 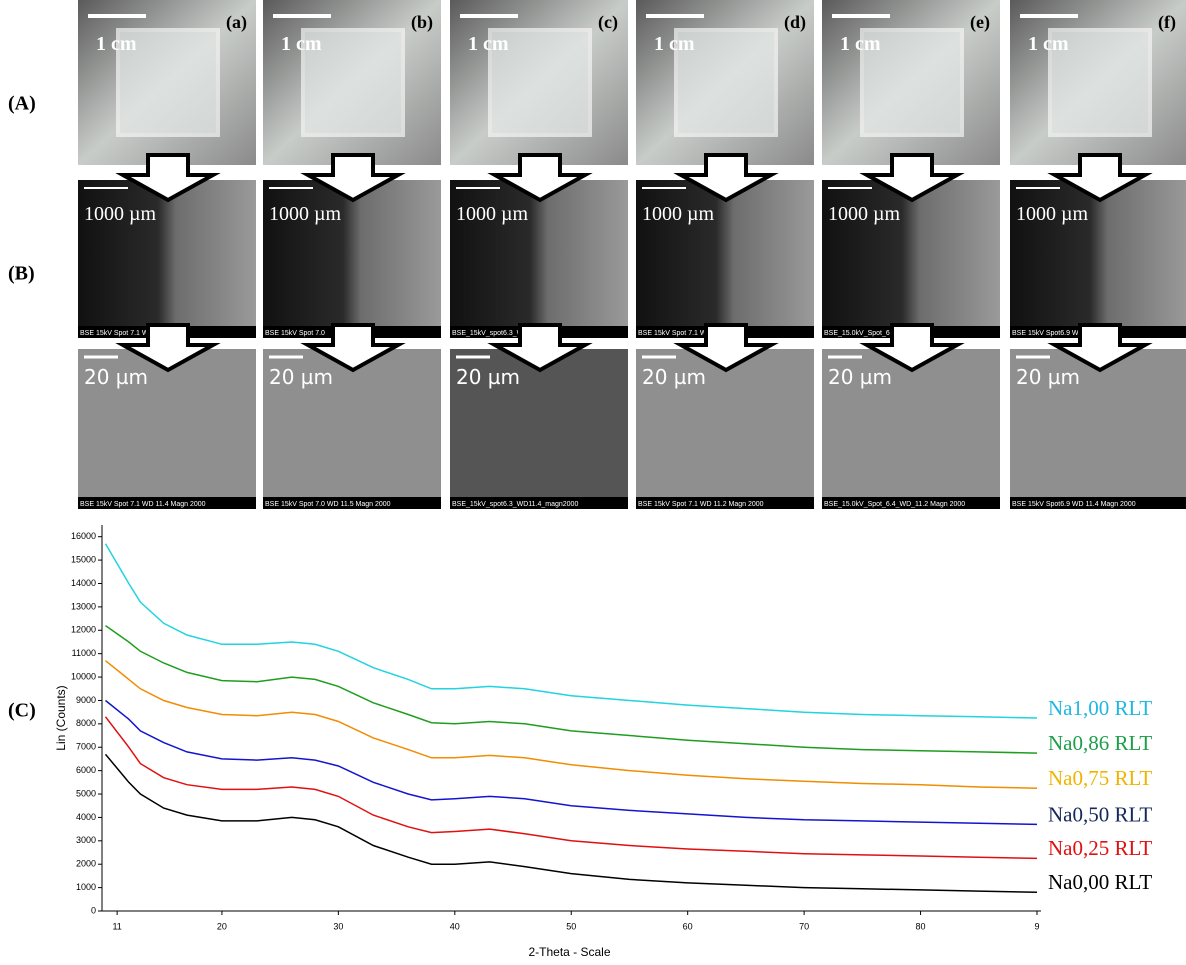 I want to click on x-tick-label: 20, so click(x=222, y=926).